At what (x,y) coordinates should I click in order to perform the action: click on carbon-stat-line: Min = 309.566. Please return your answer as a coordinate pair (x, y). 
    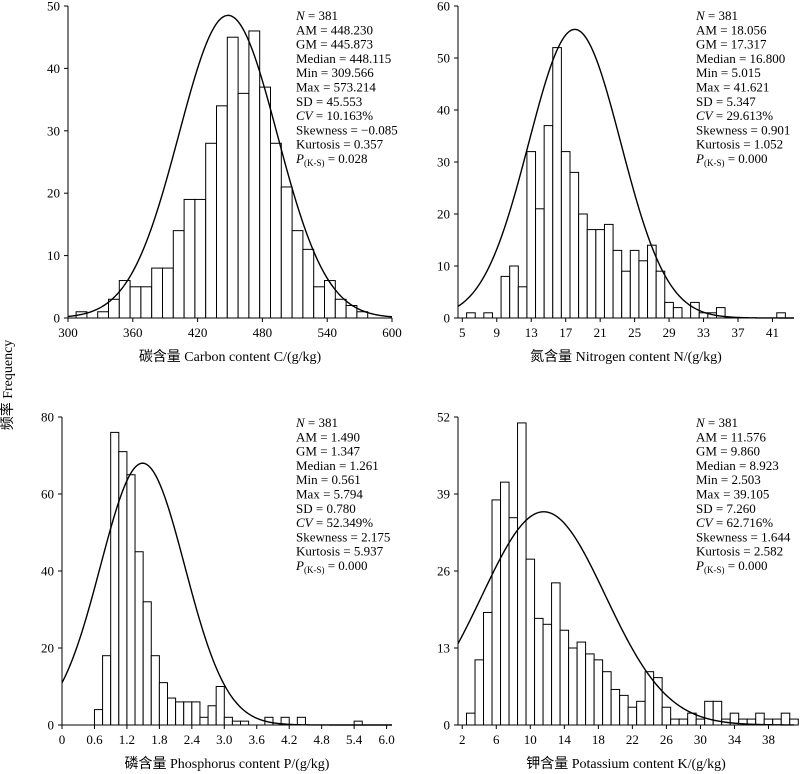
    Looking at the image, I should click on (335, 72).